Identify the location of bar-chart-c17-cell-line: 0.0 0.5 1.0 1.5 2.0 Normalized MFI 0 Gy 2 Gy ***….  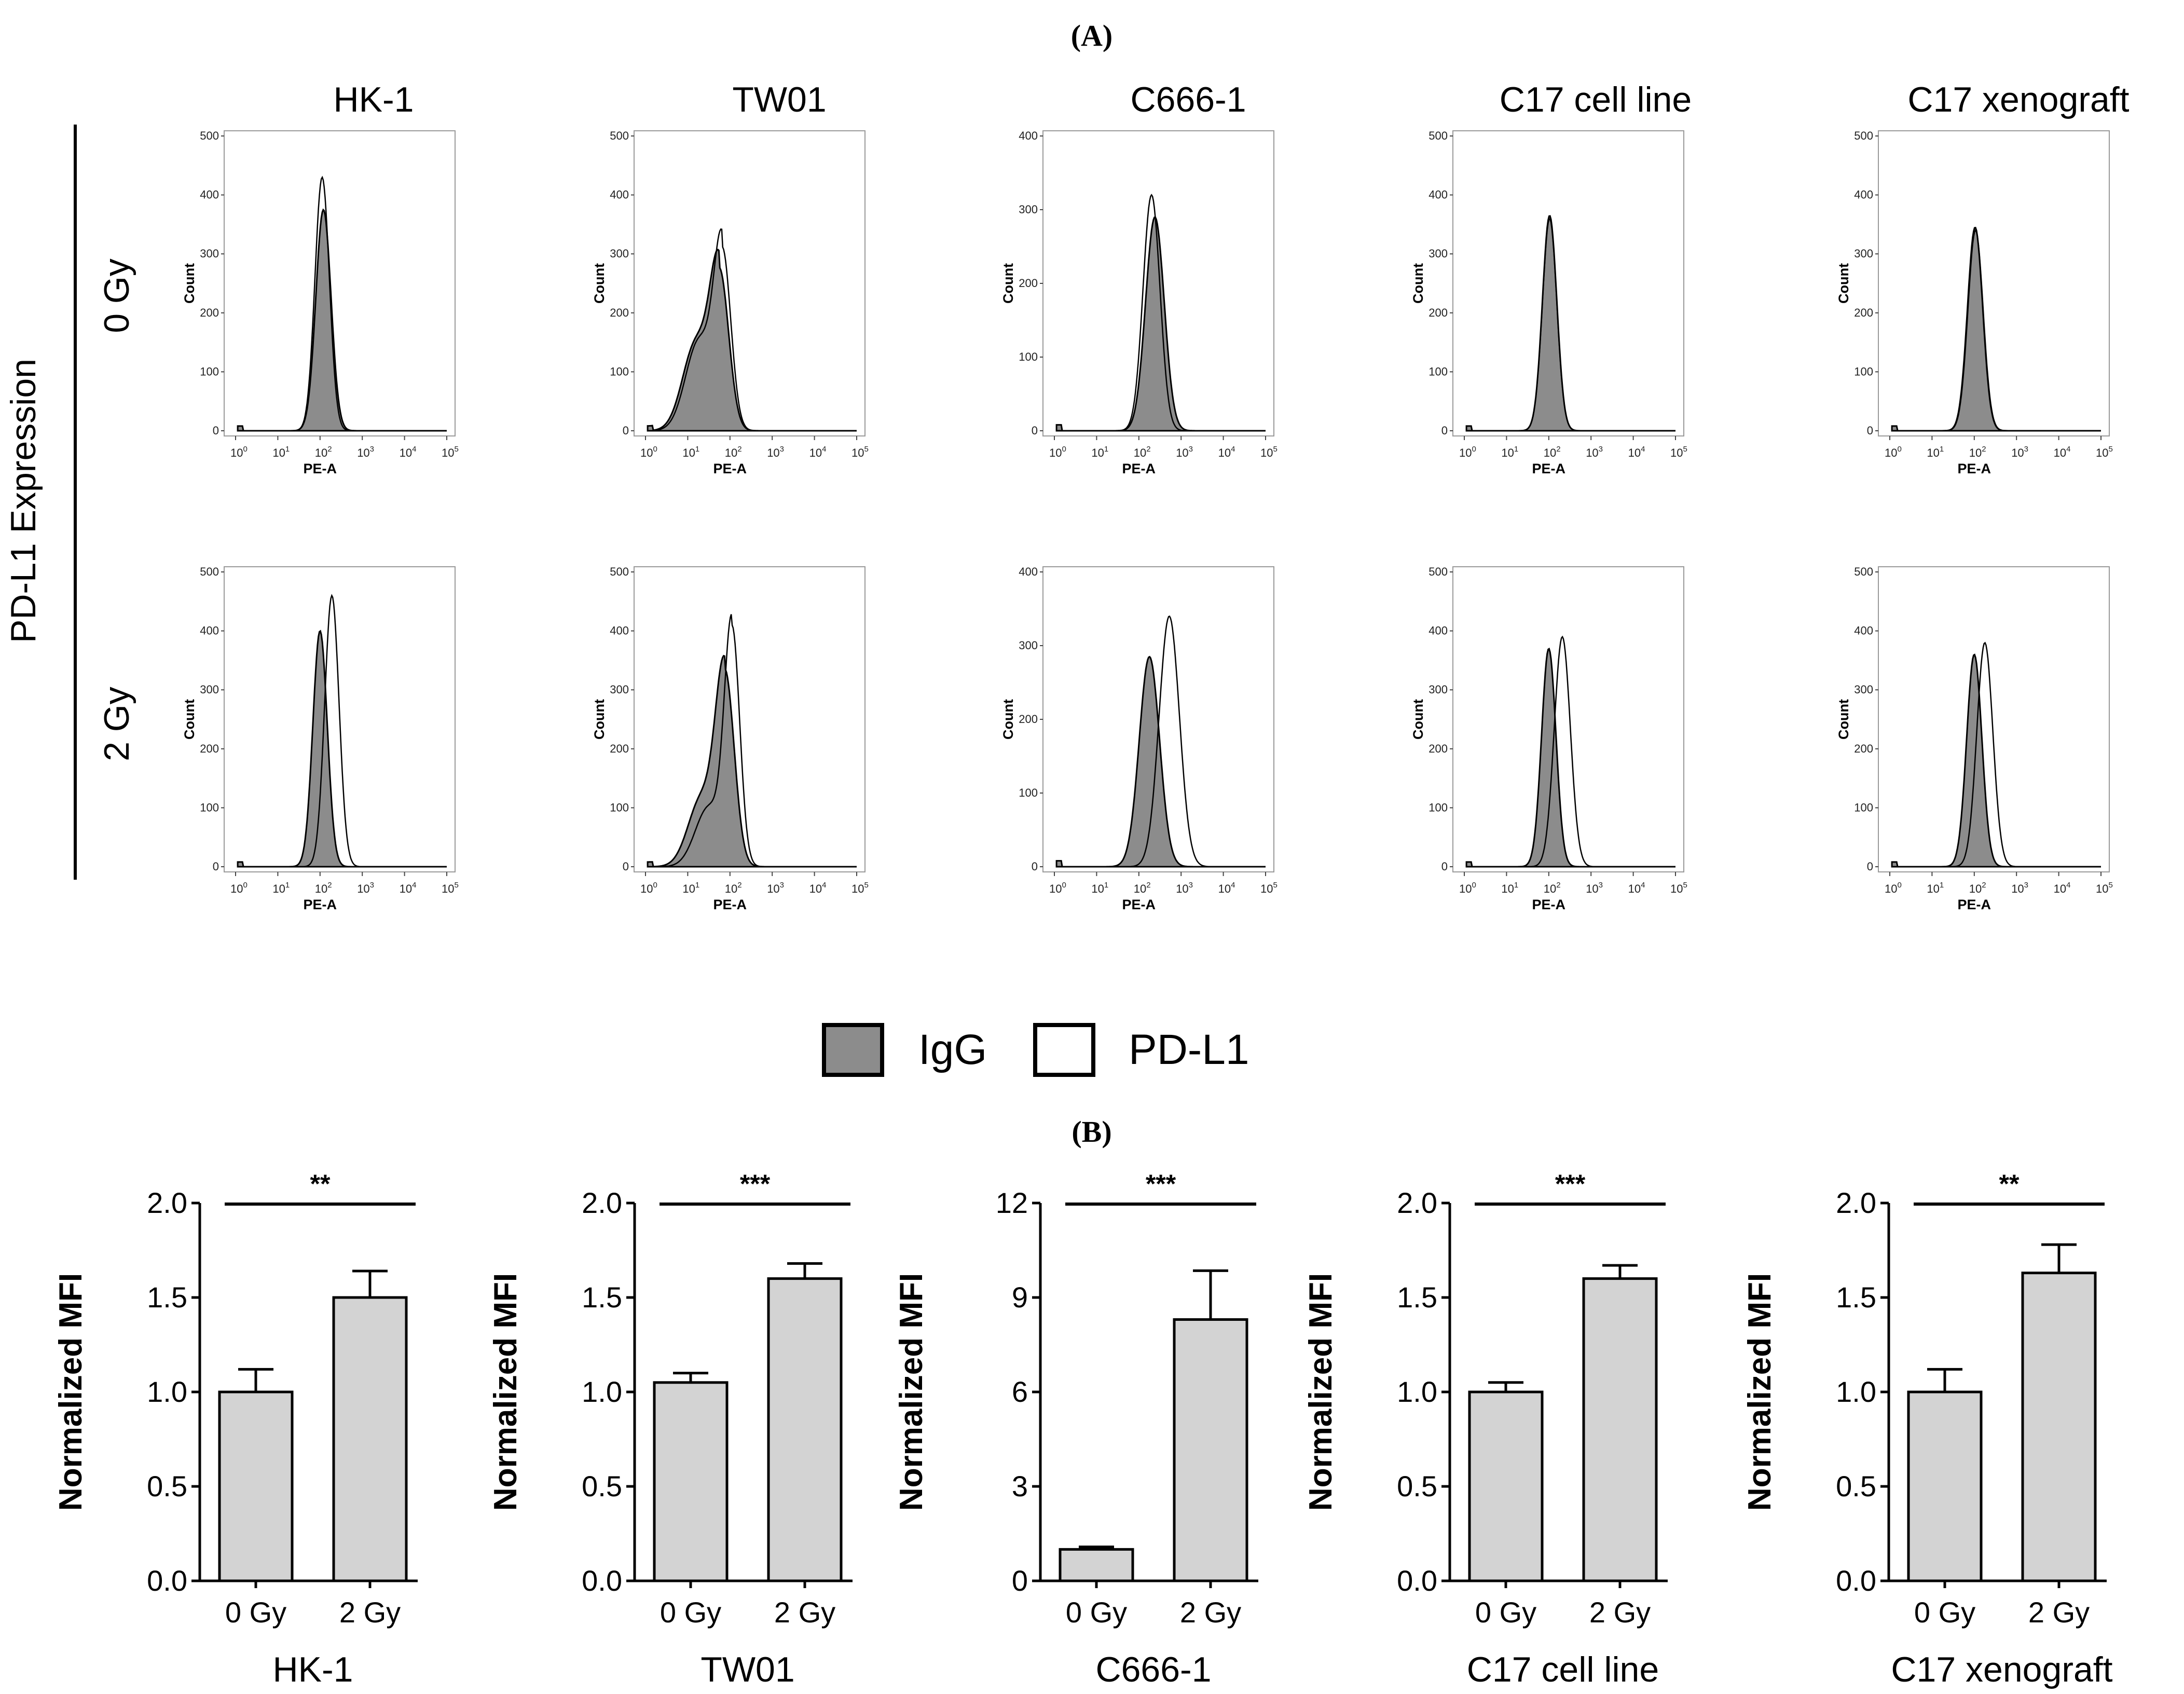
(1485, 1429).